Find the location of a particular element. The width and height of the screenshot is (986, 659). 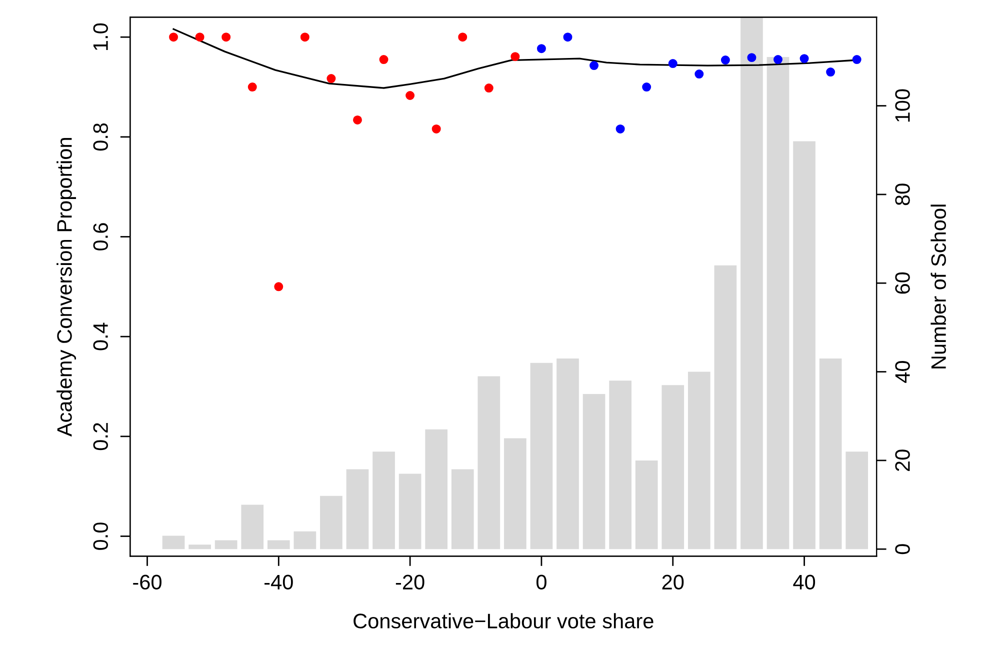

y-tick-label: 0.6 is located at coordinates (100, 236).